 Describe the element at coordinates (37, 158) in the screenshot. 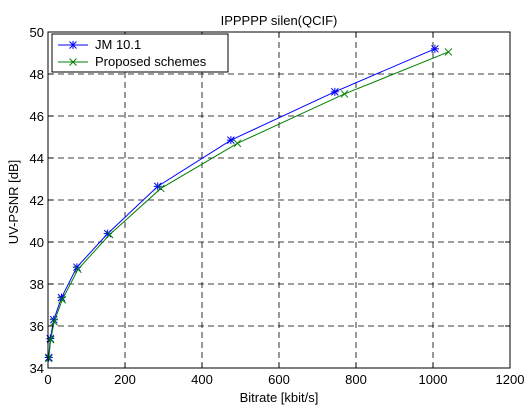

I see `y-tick-label: 44` at that location.